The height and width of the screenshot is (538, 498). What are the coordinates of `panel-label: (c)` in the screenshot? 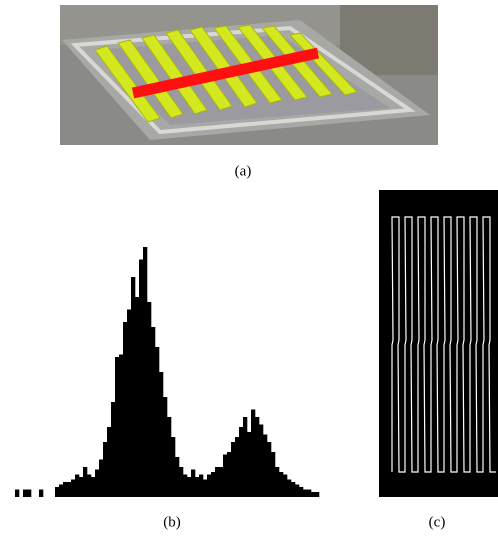 It's located at (437, 522).